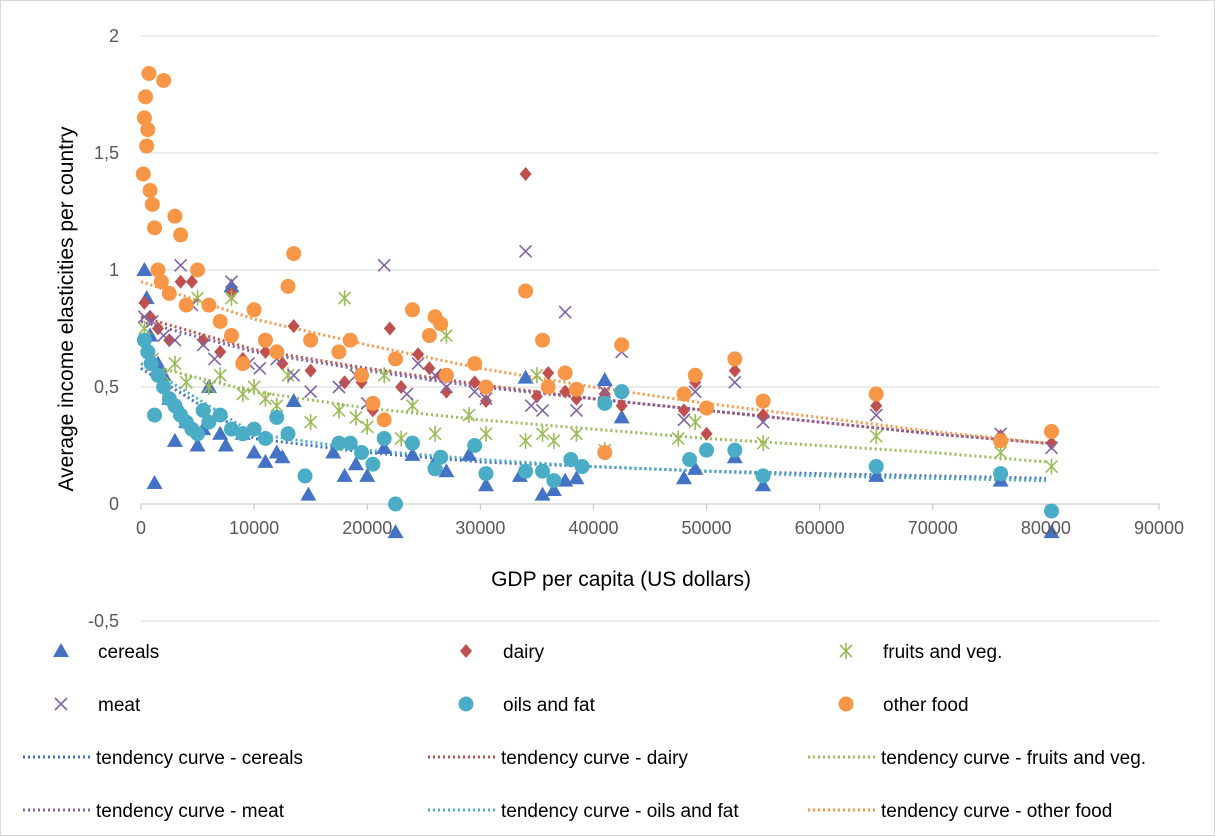 The width and height of the screenshot is (1215, 837). I want to click on x-axis-title: GDP per capita (US dollars), so click(621, 579).